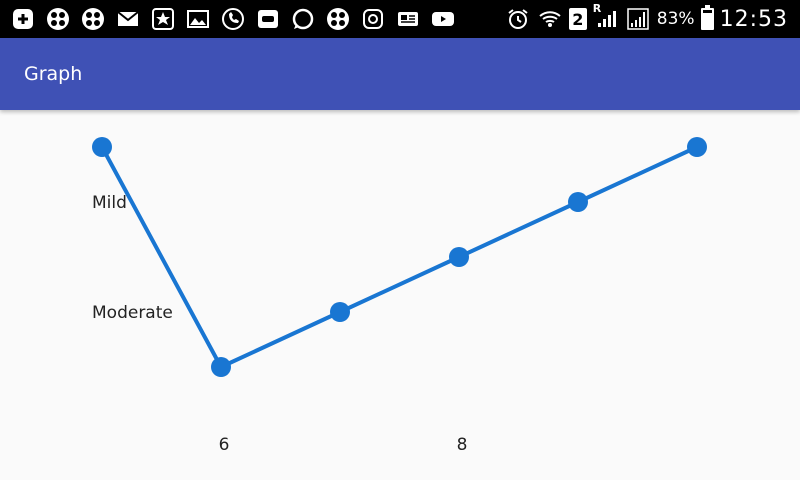 The height and width of the screenshot is (480, 800). Describe the element at coordinates (132, 313) in the screenshot. I see `y-tick-label: Moderate` at that location.